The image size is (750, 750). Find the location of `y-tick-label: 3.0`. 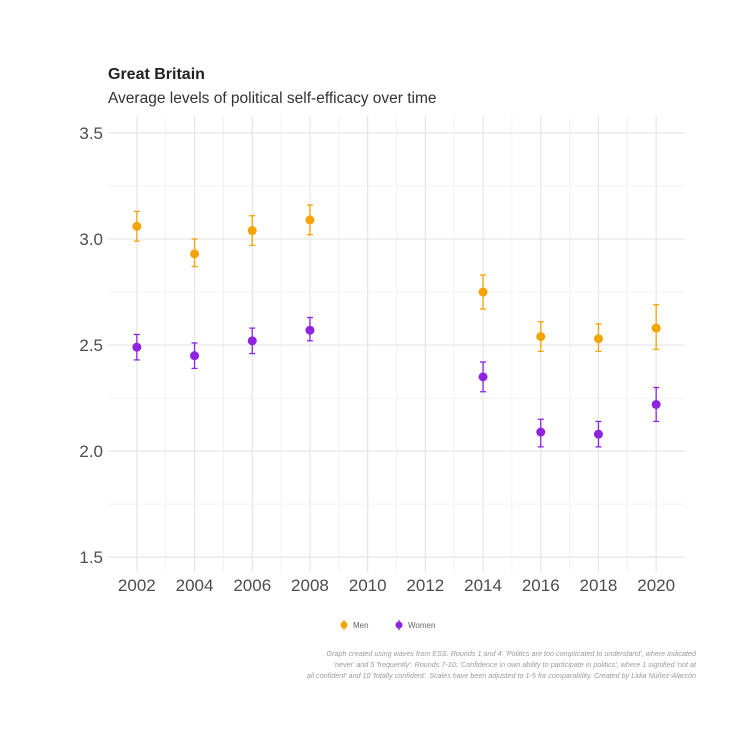

y-tick-label: 3.0 is located at coordinates (91, 239).